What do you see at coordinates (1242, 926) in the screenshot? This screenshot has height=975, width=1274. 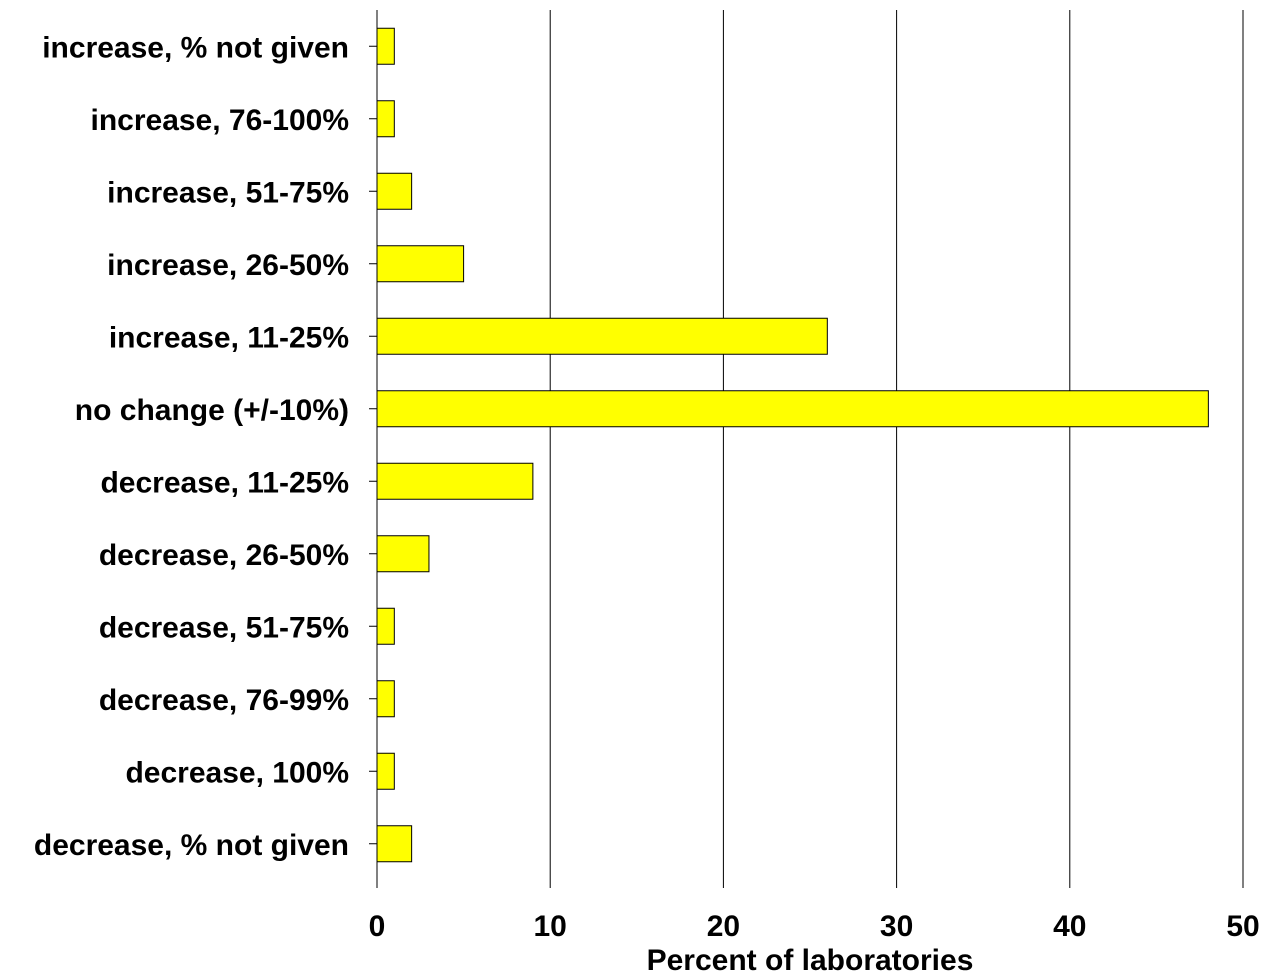 I see `x-tick-label-50: 50` at bounding box center [1242, 926].